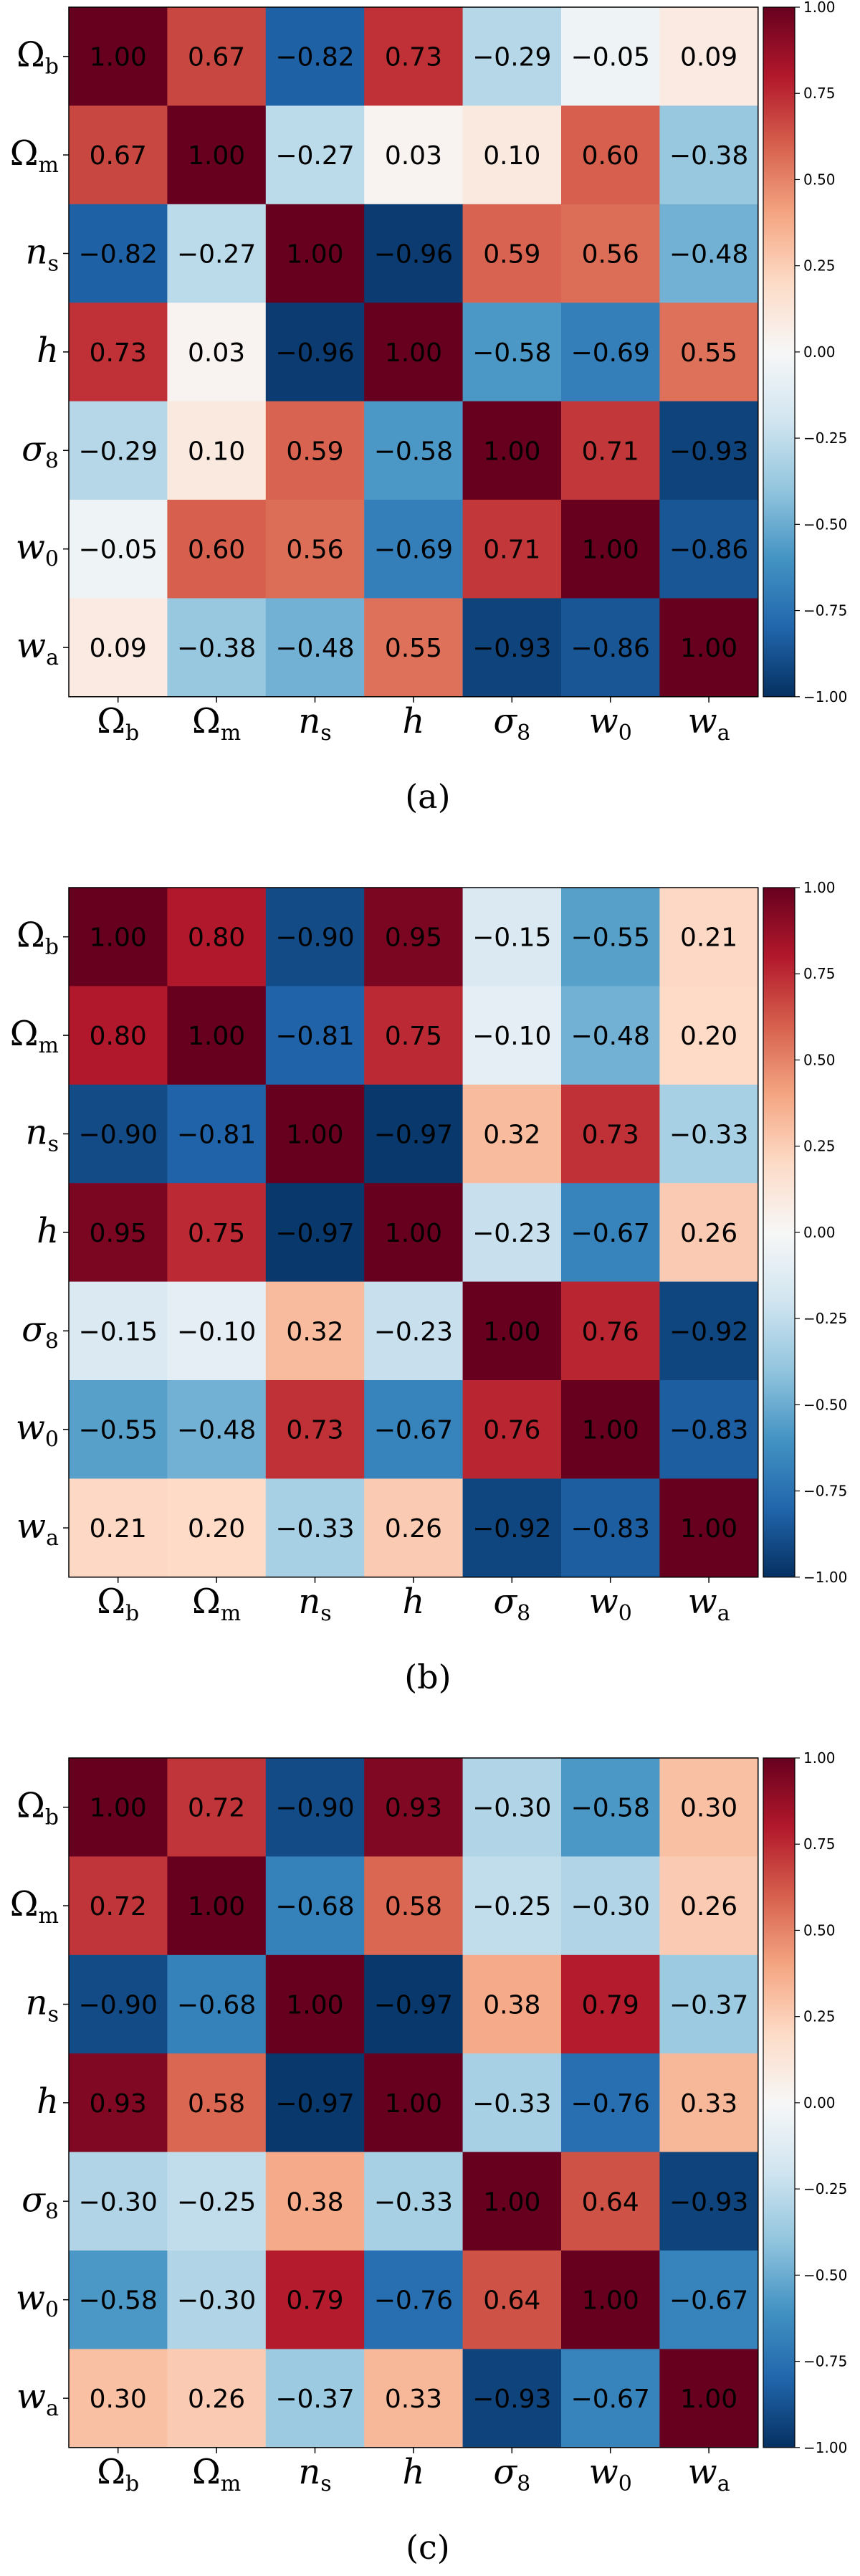 The height and width of the screenshot is (2576, 860). Describe the element at coordinates (37, 648) in the screenshot. I see `y-tick-label: wa` at that location.